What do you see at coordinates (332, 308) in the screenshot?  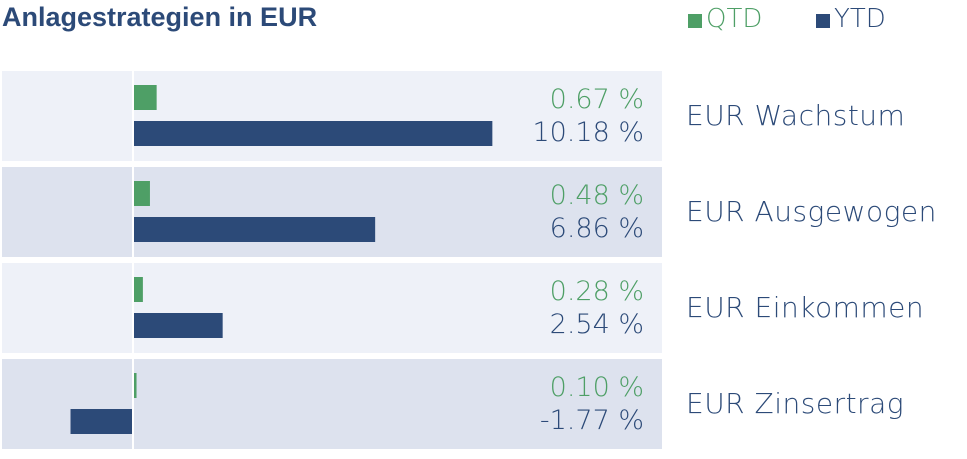 I see `row-background-eur-einkommen` at bounding box center [332, 308].